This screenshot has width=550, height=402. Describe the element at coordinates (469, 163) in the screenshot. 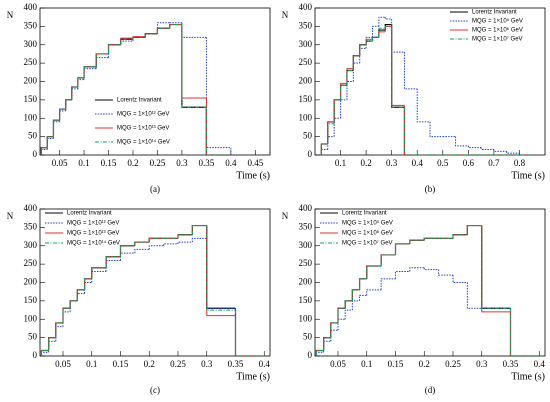

I see `x-tick-label: 0.6` at that location.